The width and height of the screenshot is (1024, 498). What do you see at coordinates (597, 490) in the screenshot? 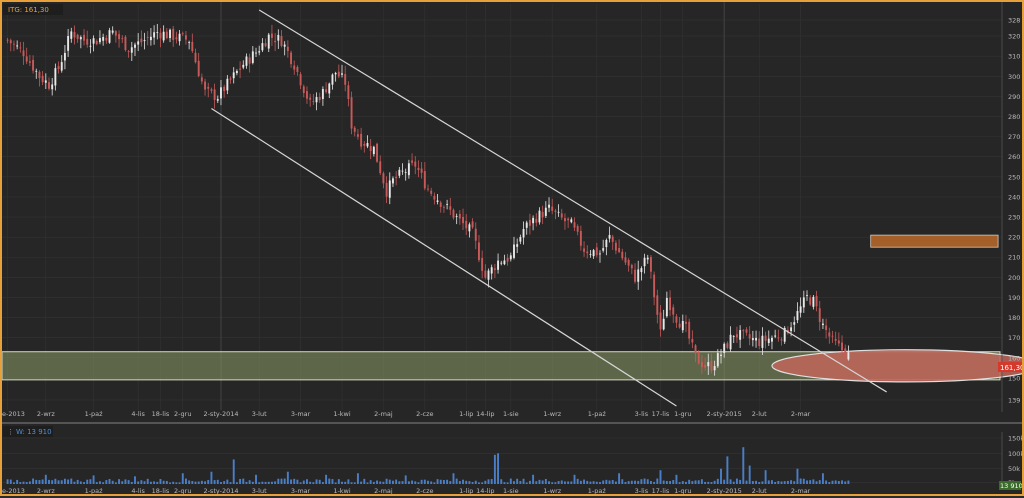
I see `volume-time-tick-label: 1-paź` at bounding box center [597, 490].